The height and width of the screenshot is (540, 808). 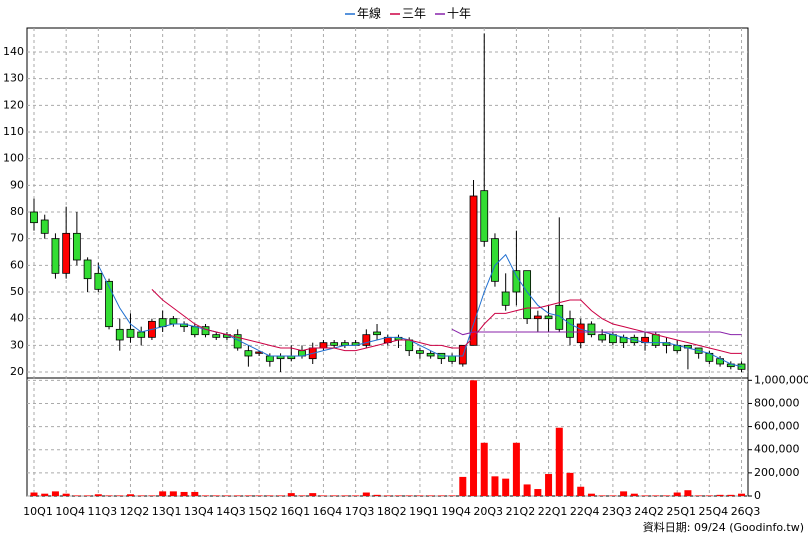 I want to click on x-tick-label: 24Q2, so click(x=649, y=511).